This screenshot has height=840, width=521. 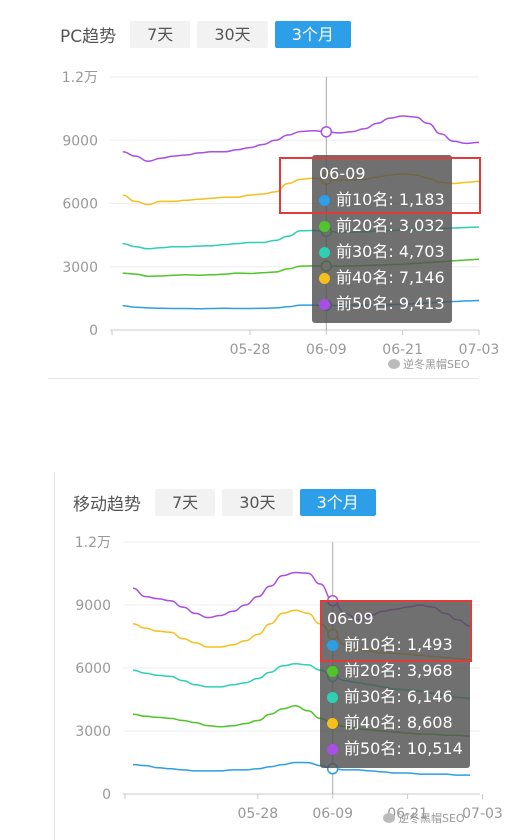 I want to click on mobile-tooltip-row-top10: 前10名: 1,493, so click(x=395, y=645).